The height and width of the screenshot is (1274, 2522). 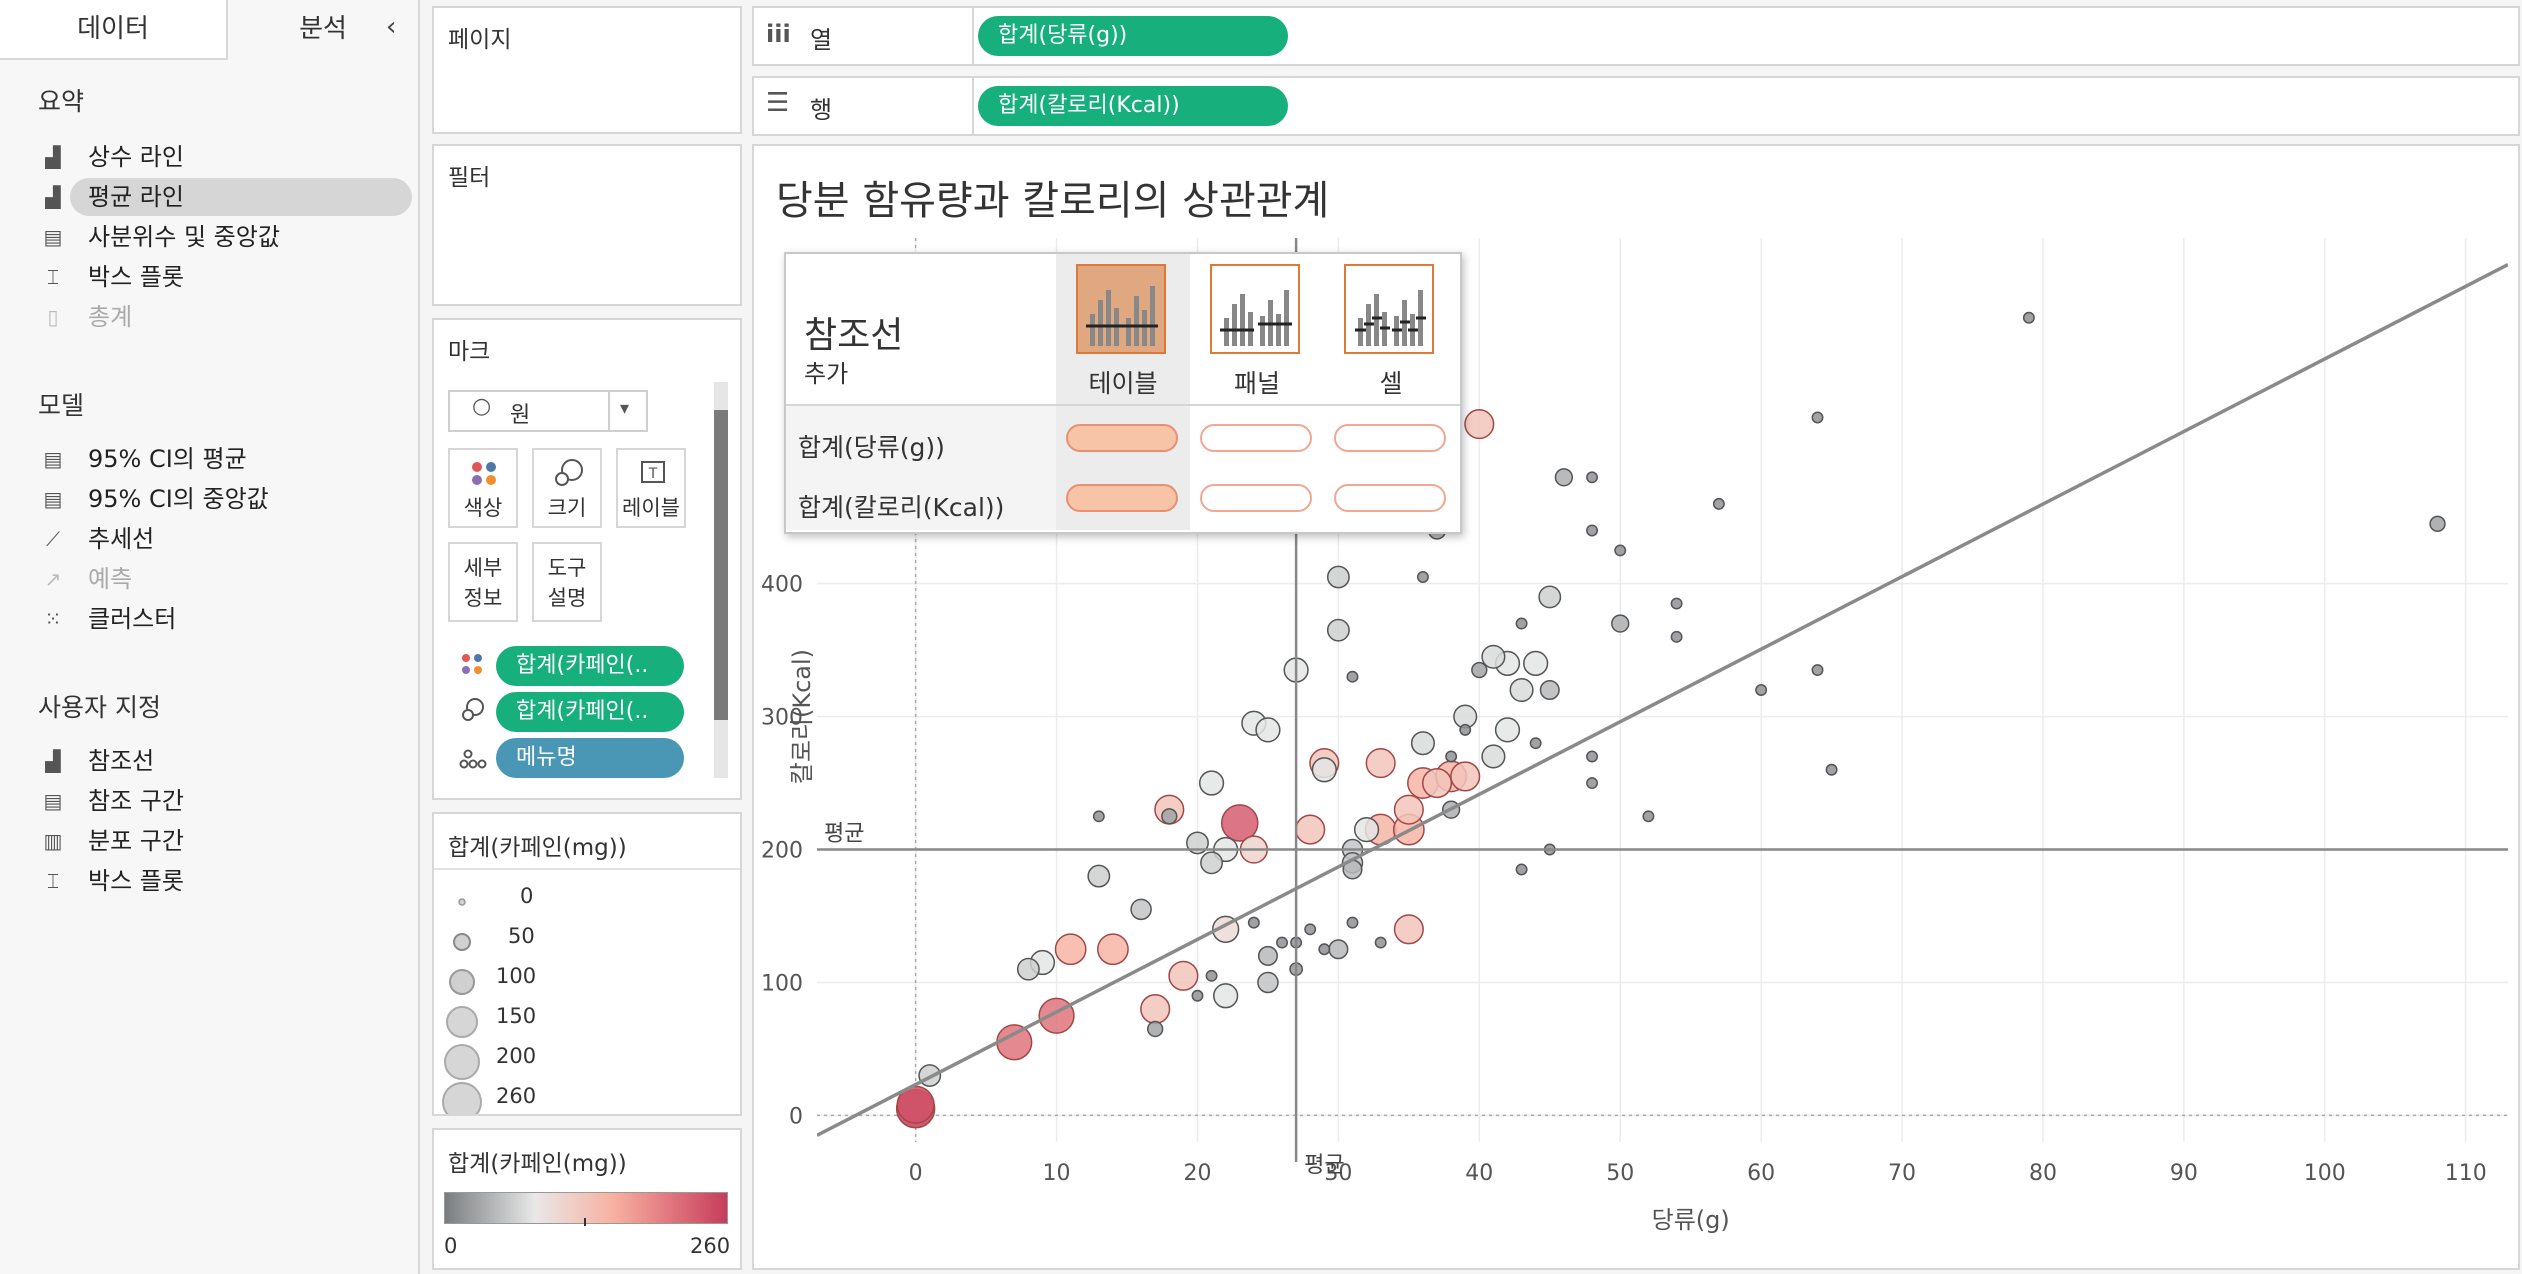 What do you see at coordinates (167, 459) in the screenshot?
I see `item-label: 95% CI의 평균` at bounding box center [167, 459].